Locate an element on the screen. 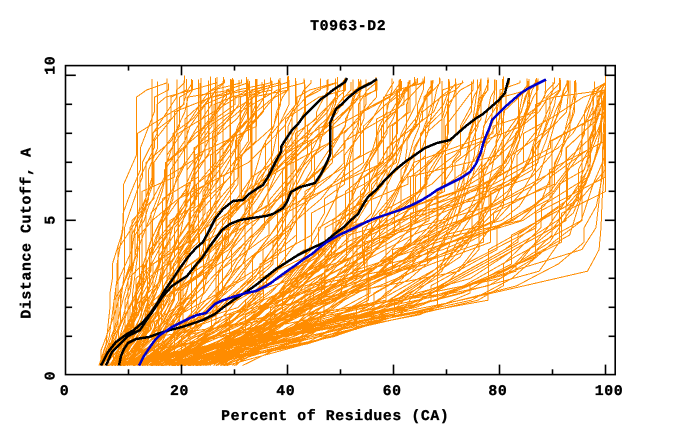 This screenshot has height=440, width=680. svg-text: T0963-D2 is located at coordinates (348, 27).